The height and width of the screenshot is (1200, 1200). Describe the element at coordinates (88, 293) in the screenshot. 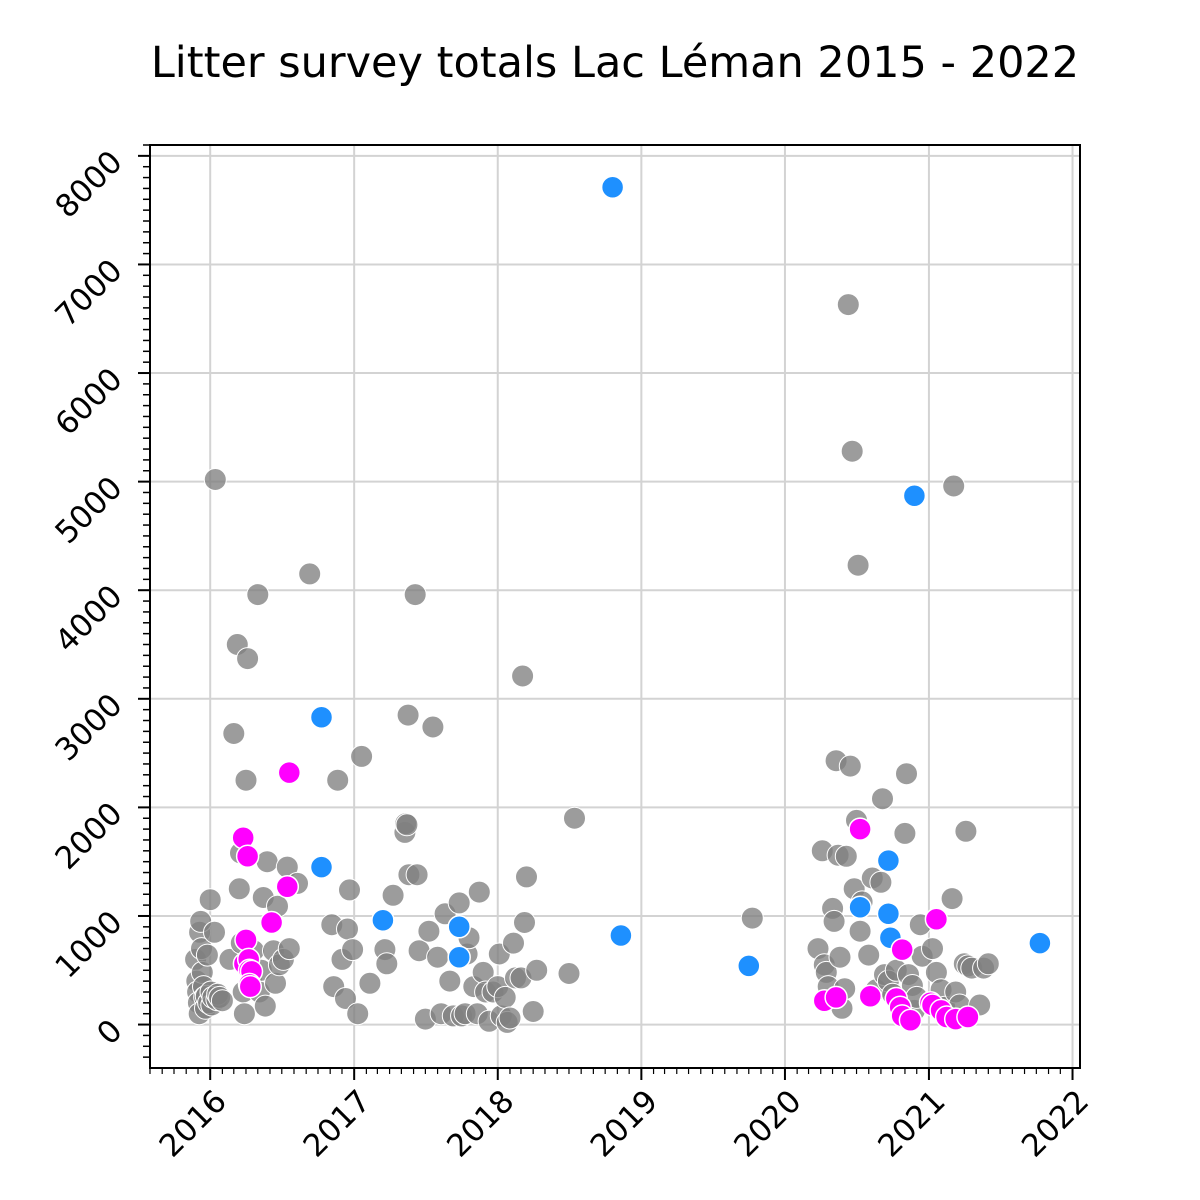

I see `y-tick-label: 7000` at that location.